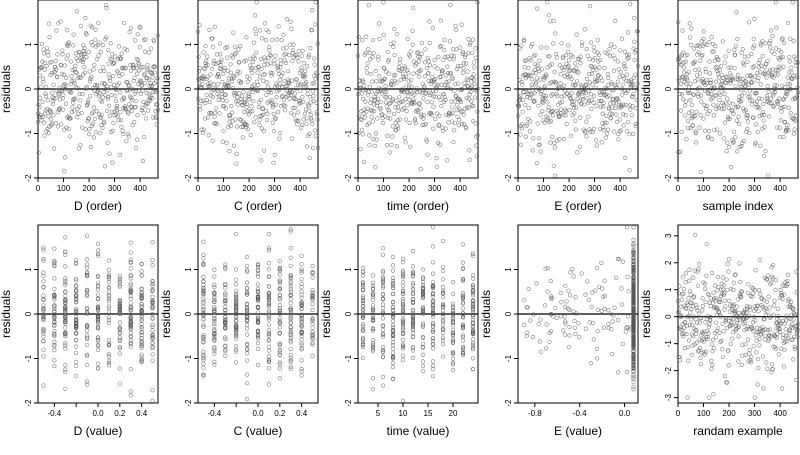 The image size is (800, 455). I want to click on points, so click(737, 89).